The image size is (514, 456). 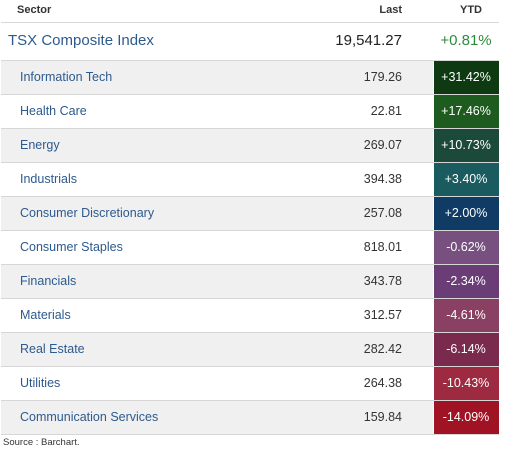 What do you see at coordinates (48, 179) in the screenshot?
I see `sector-name: Industrials` at bounding box center [48, 179].